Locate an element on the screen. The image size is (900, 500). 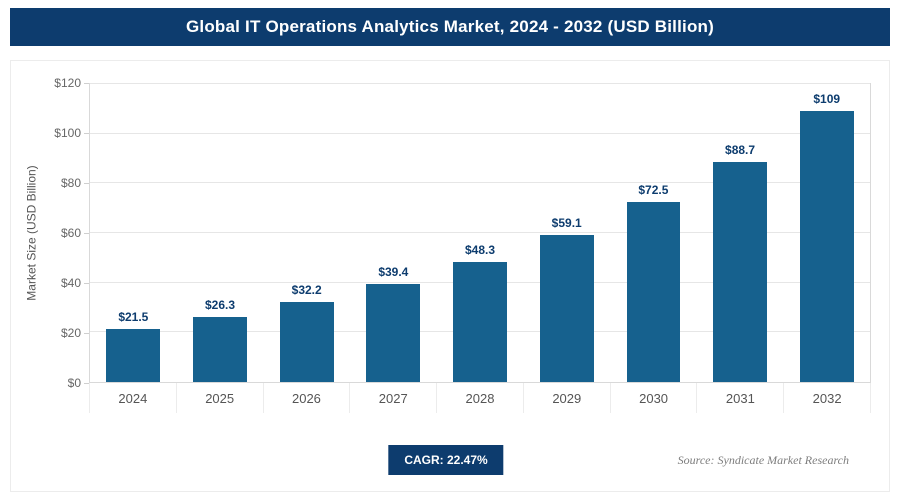
bar-cell-2032: $109 is located at coordinates (826, 233).